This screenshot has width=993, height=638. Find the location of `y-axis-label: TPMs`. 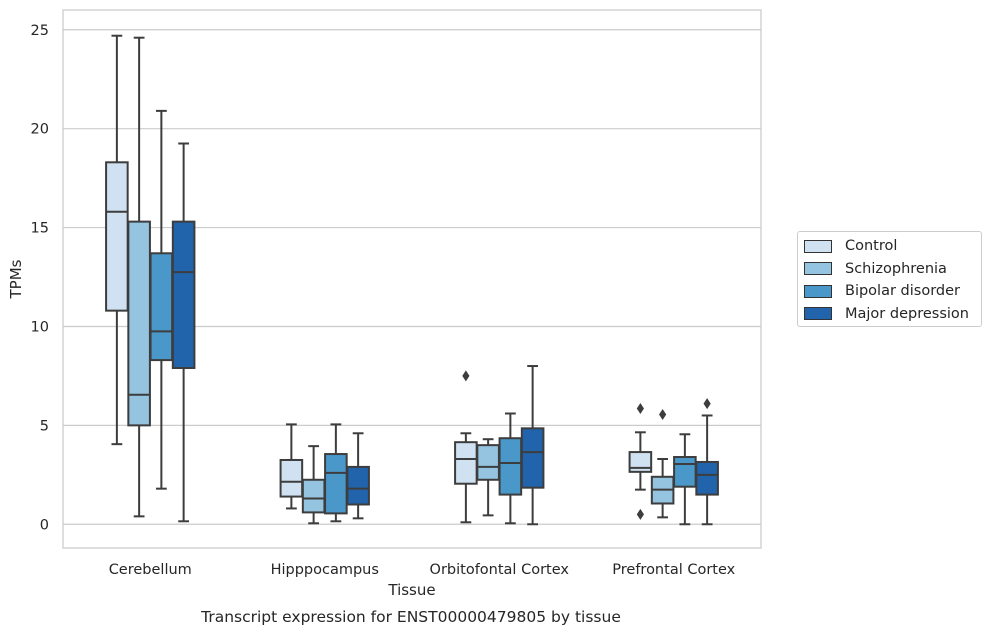

y-axis-label: TPMs is located at coordinates (16, 279).